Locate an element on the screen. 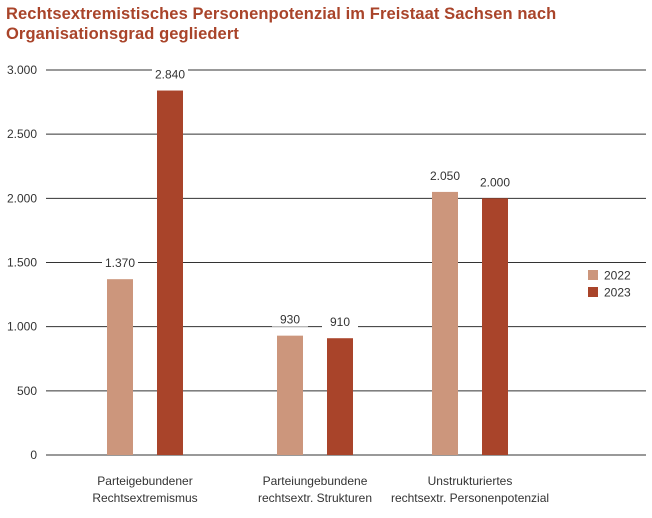  y-tick-label: 2.000 is located at coordinates (22, 198).